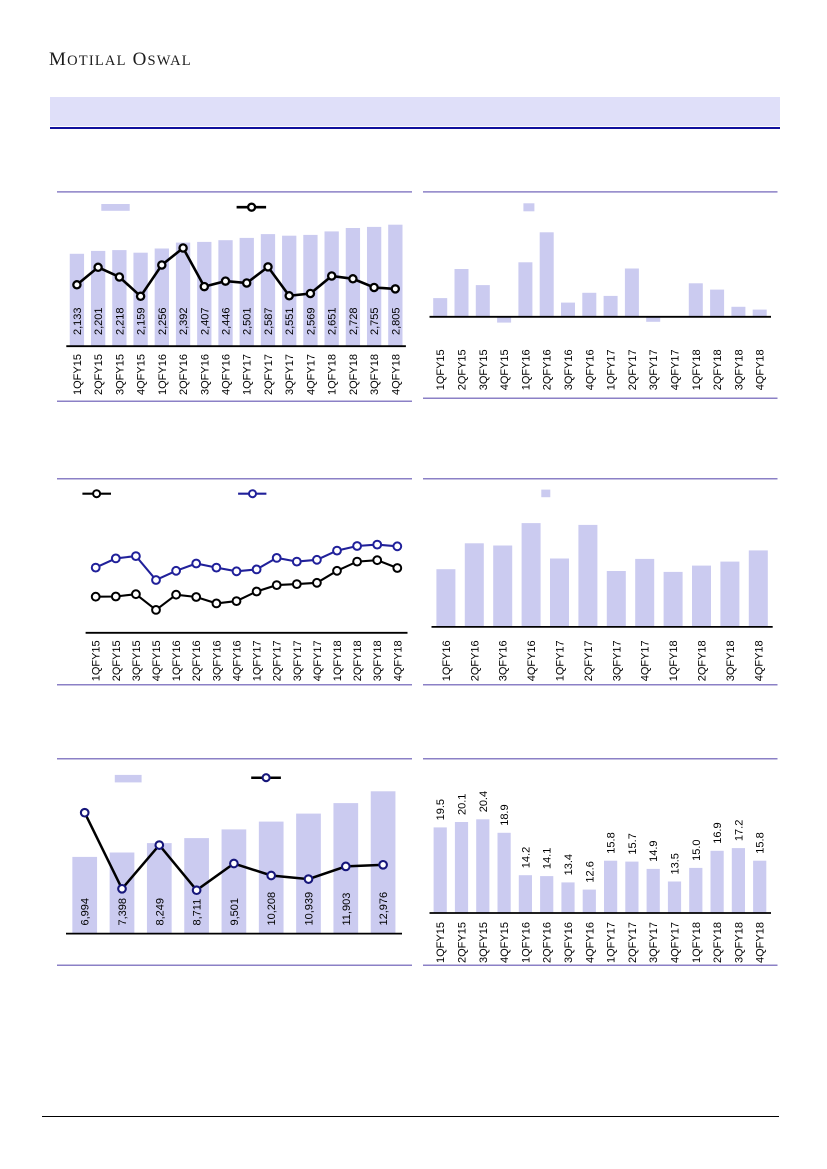  I want to click on svg-text: 2,728, so click(354, 321).